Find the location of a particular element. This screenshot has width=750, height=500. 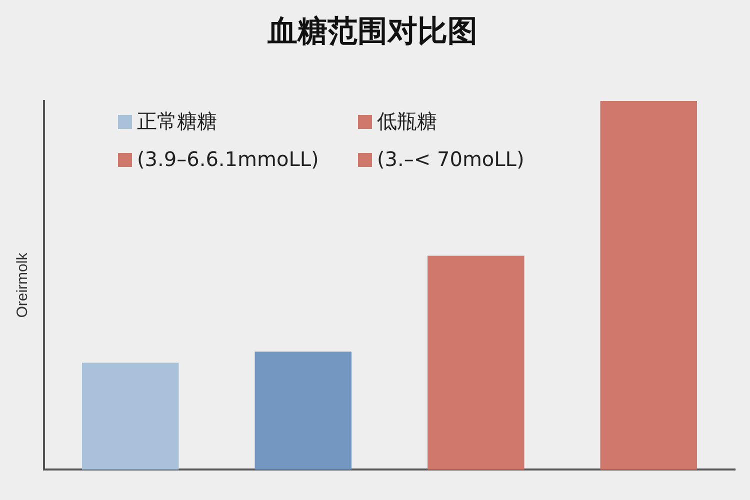

annotation: (3.–< 70moLL) is located at coordinates (451, 159).